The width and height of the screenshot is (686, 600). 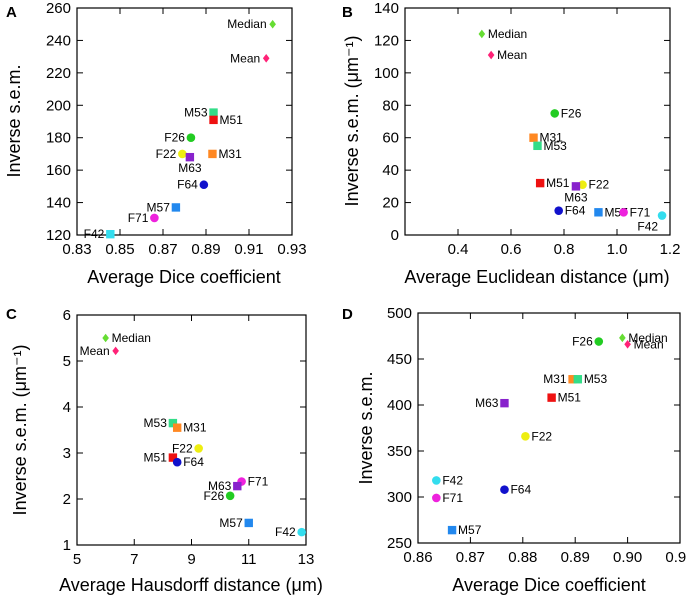 What do you see at coordinates (58, 138) in the screenshot?
I see `y-tick-label: 180` at bounding box center [58, 138].